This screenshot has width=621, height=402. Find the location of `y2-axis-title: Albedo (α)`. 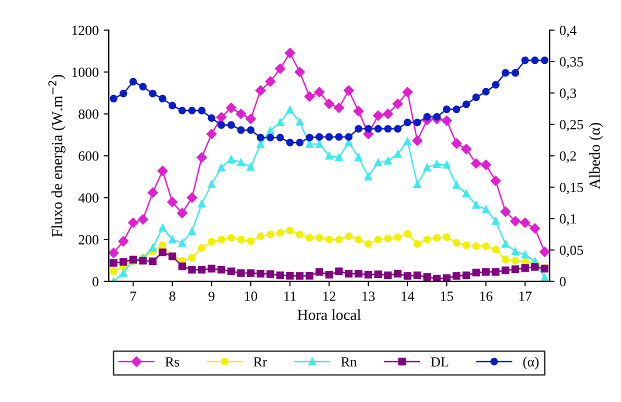

y2-axis-title: Albedo (α) is located at coordinates (596, 156).